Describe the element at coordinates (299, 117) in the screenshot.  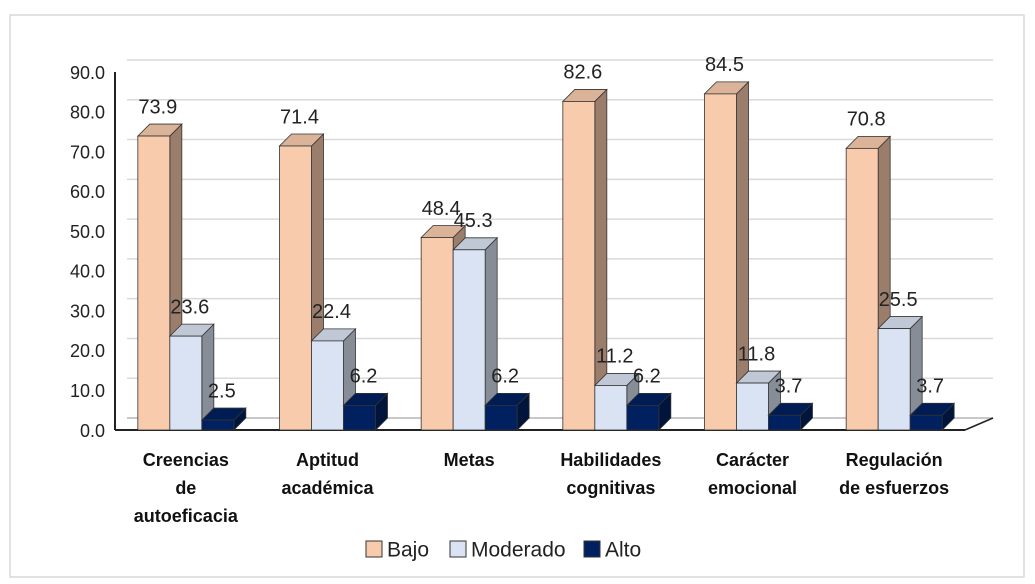
I see `data-label: 71.4` at that location.